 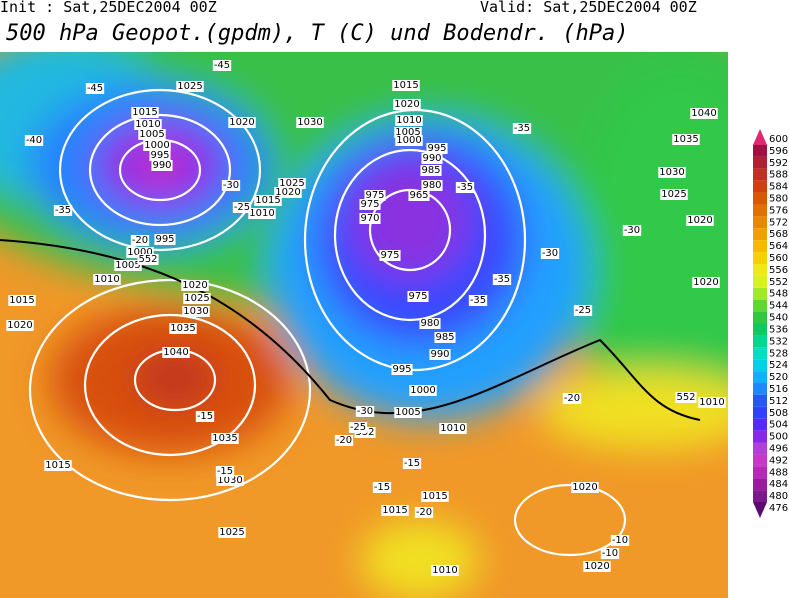 I want to click on contour-label: 970, so click(x=369, y=218).